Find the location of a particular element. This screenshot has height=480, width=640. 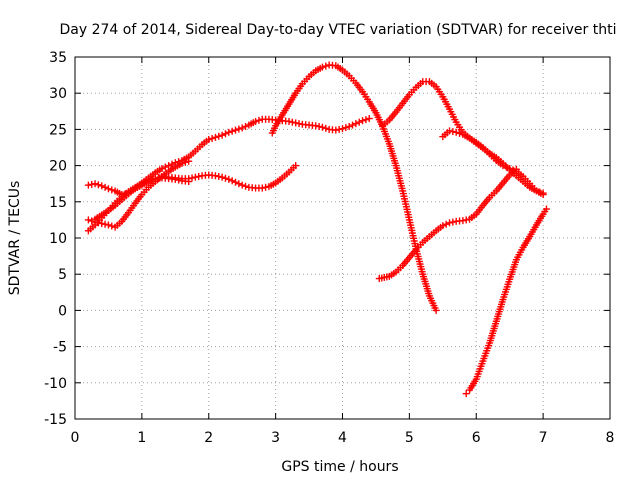

x-axis-label: GPS time / hours is located at coordinates (339, 467).